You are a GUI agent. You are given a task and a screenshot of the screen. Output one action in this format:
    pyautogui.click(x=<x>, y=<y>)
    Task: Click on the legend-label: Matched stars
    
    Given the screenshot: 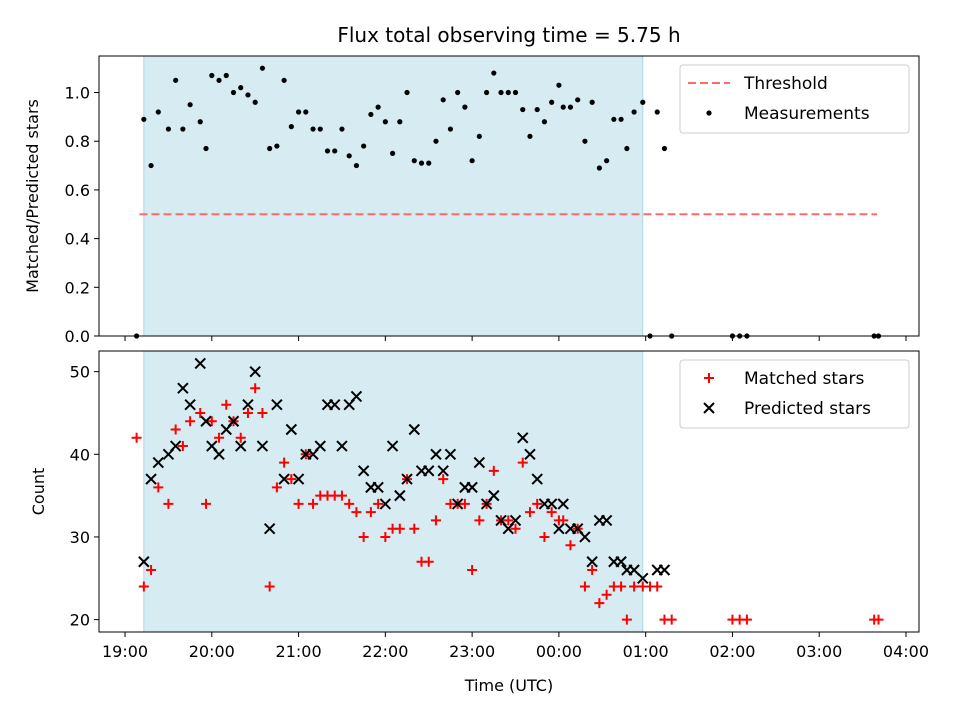 What is the action you would take?
    pyautogui.click(x=804, y=379)
    